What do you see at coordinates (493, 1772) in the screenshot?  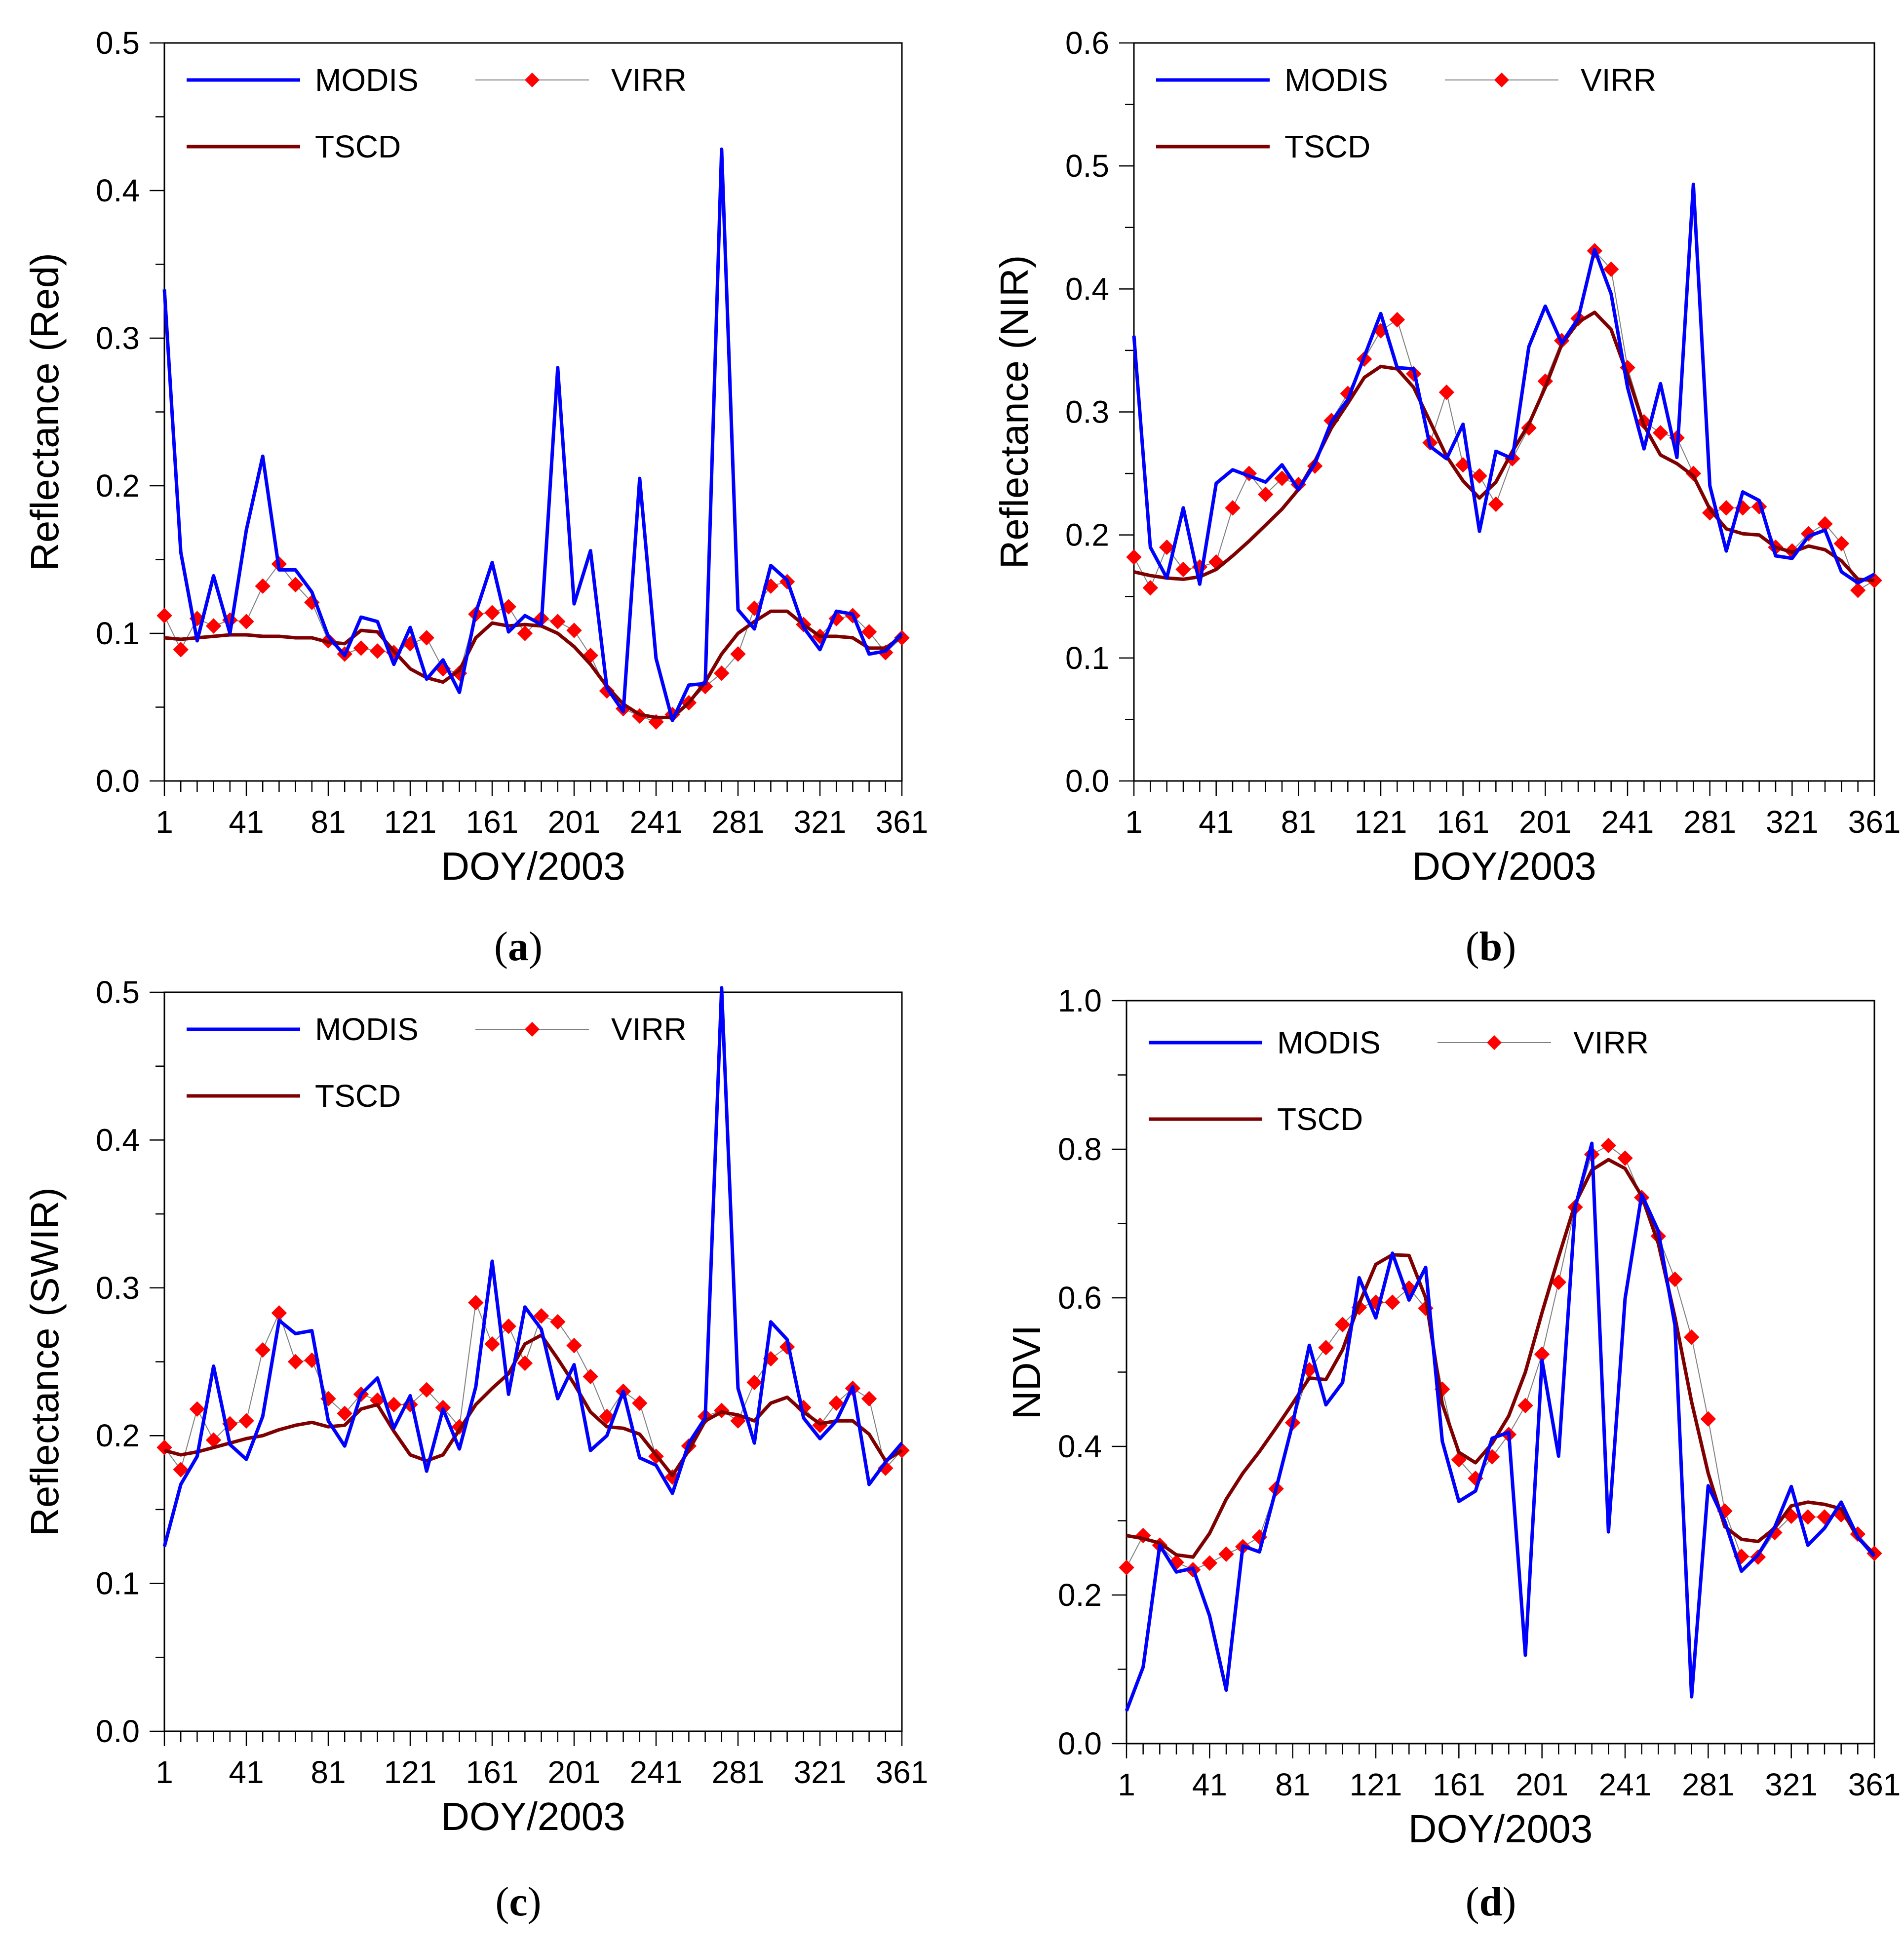 I see `x-tick-label: 161` at bounding box center [493, 1772].